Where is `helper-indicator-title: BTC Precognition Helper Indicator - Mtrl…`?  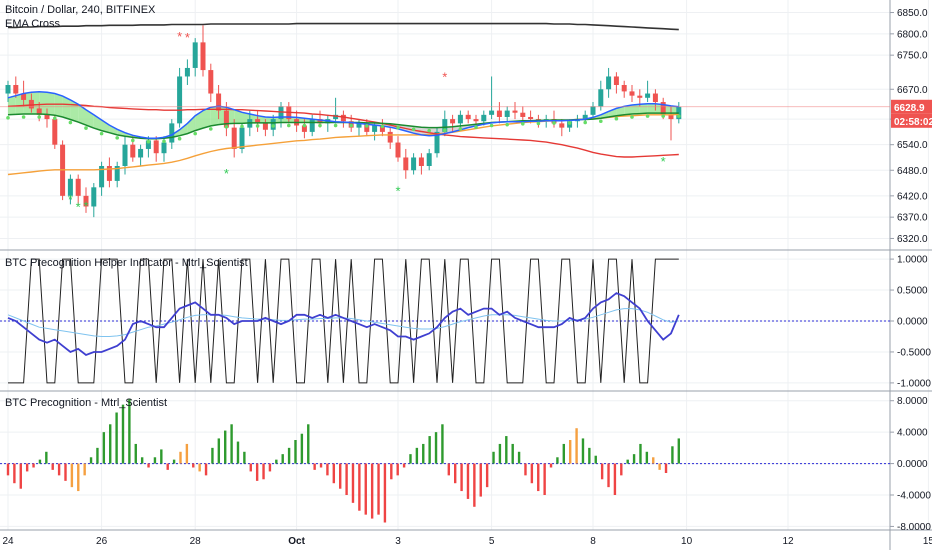 helper-indicator-title: BTC Precognition Helper Indicator - Mtrl… is located at coordinates (126, 263).